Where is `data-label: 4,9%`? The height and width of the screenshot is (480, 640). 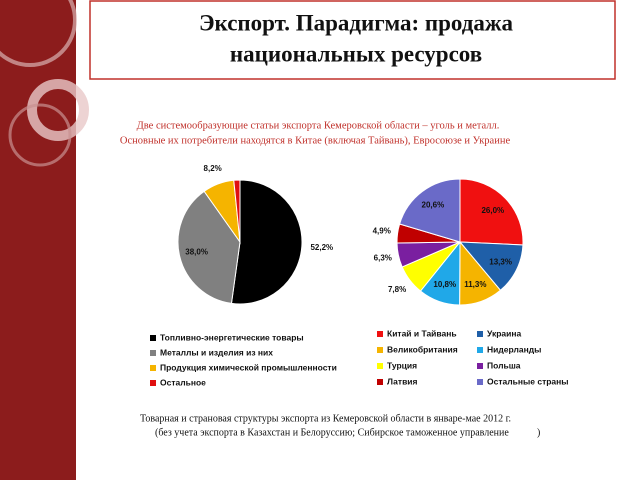 data-label: 4,9% is located at coordinates (382, 230).